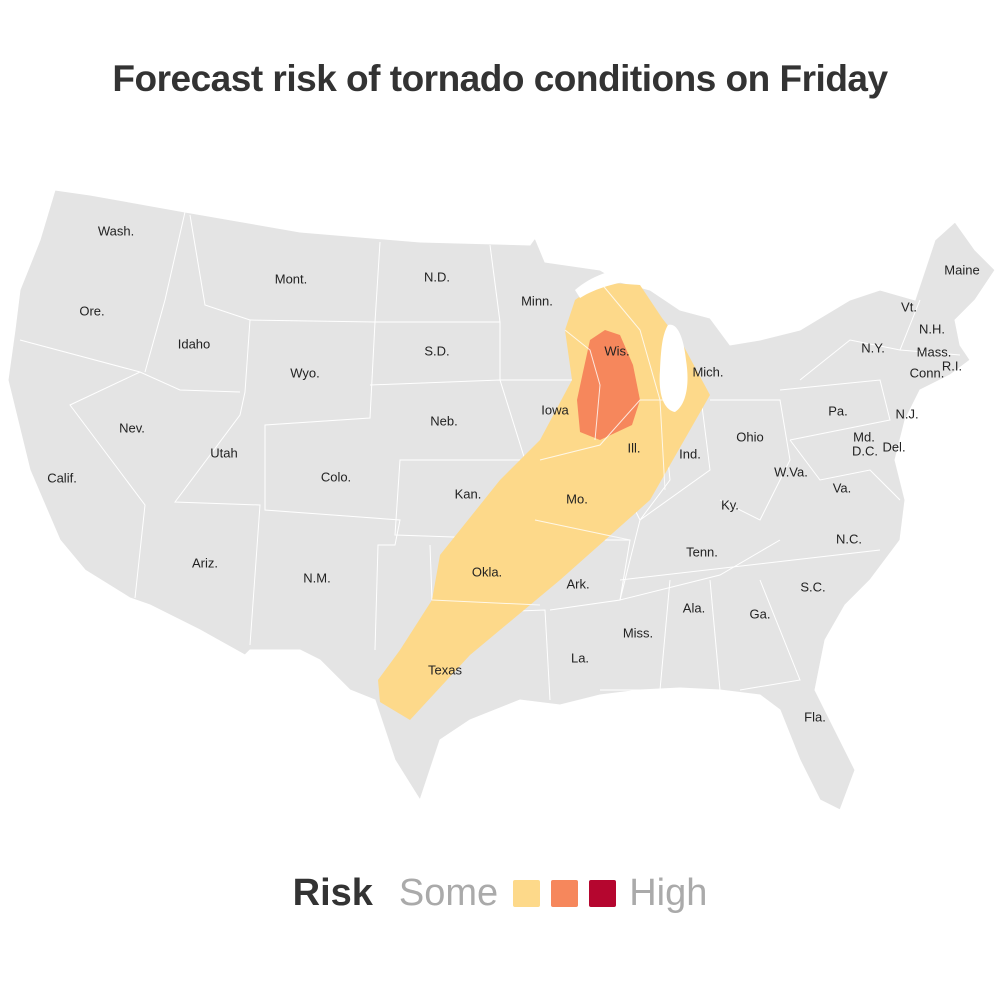  Describe the element at coordinates (873, 348) in the screenshot. I see `state-label: N.Y.` at that location.